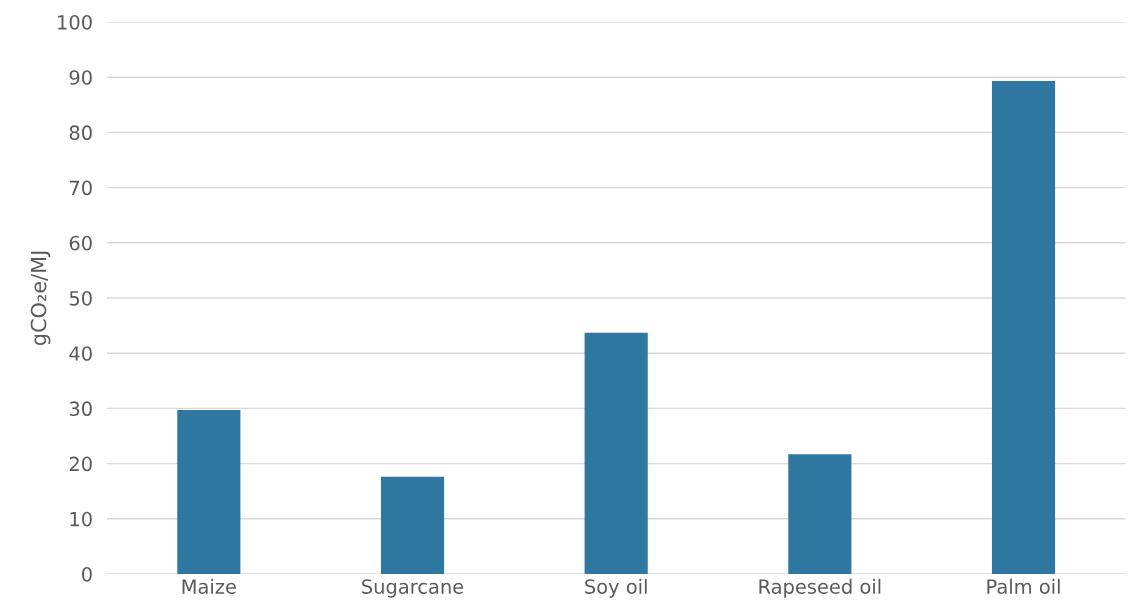 The width and height of the screenshot is (1131, 616). I want to click on y-tick-label: 30, so click(80, 409).